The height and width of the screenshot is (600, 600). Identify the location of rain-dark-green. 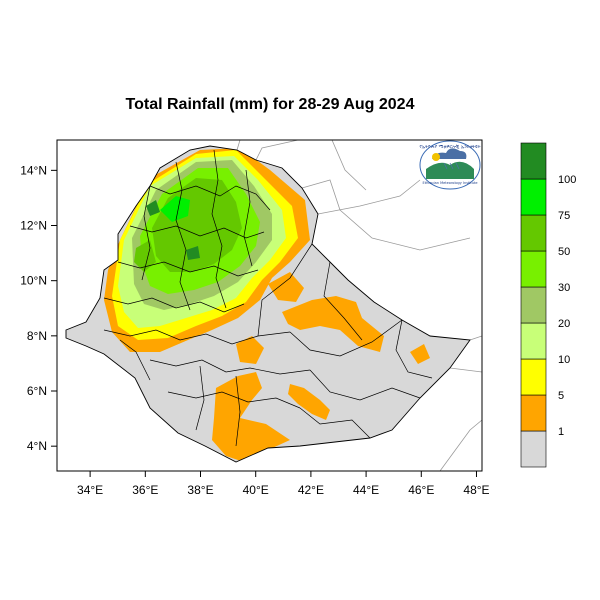
(153, 208).